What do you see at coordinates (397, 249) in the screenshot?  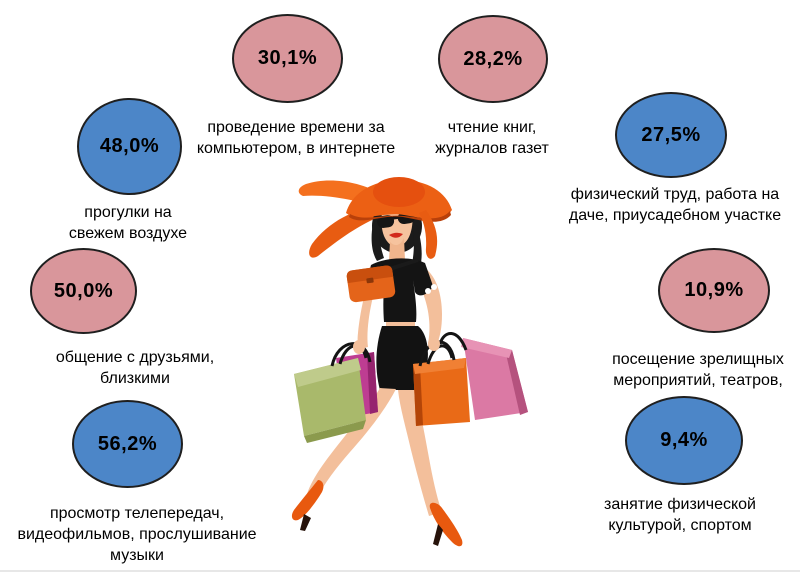 I see `neck` at bounding box center [397, 249].